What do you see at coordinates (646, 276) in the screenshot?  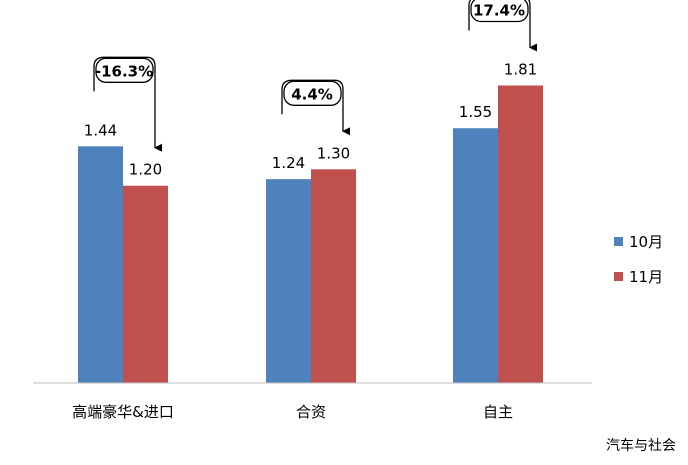 I see `legend-label-11: 11月` at bounding box center [646, 276].